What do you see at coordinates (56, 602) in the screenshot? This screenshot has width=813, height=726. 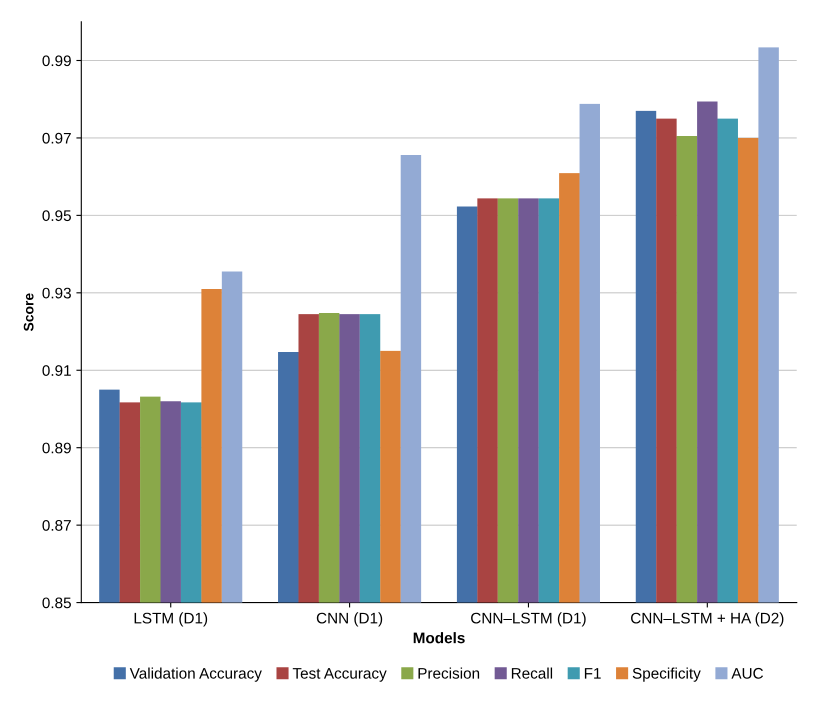 I see `y-tick-label: 0.85` at bounding box center [56, 602].